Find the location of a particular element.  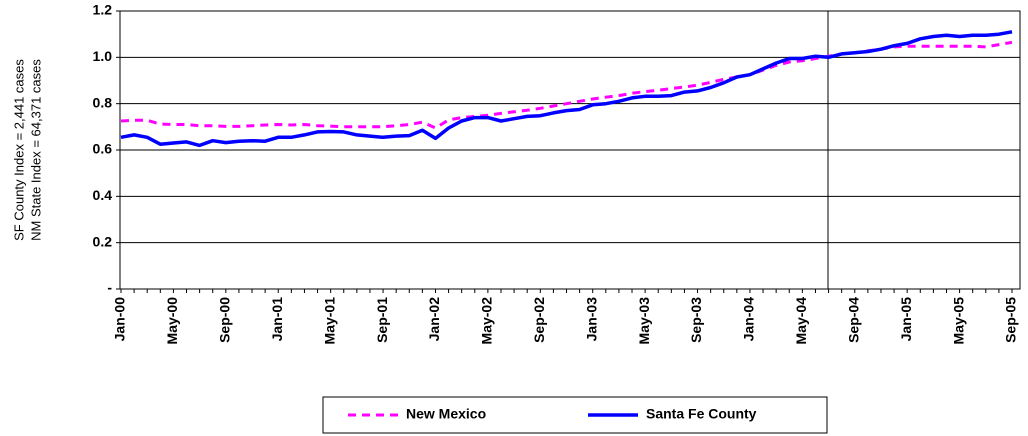

x-tick-label: Jan-02 is located at coordinates (434, 319).